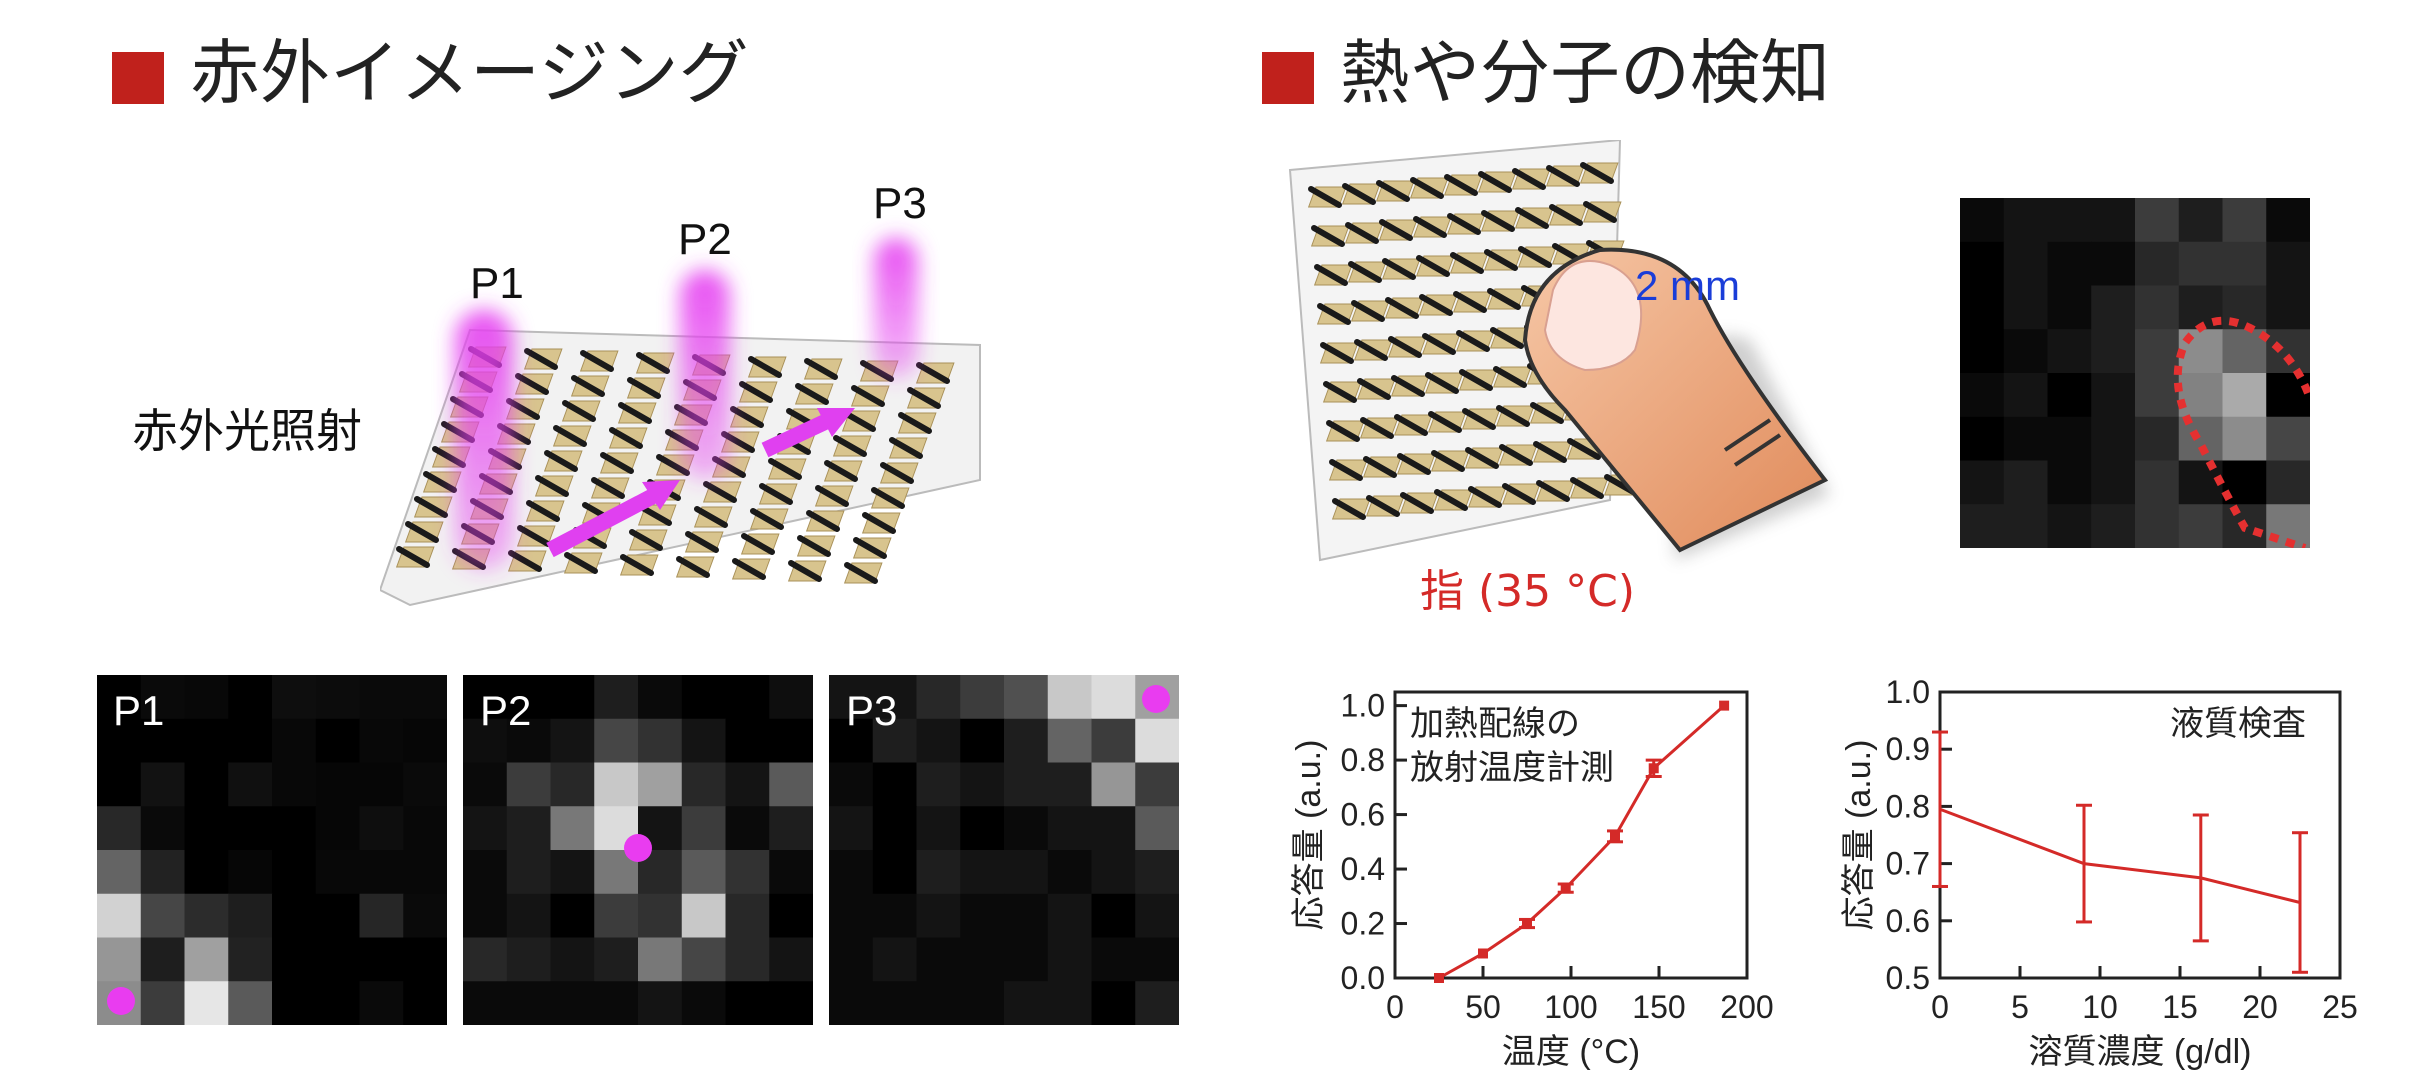 Image resolution: width=2424 pixels, height=1082 pixels. What do you see at coordinates (700, 483) in the screenshot?
I see `scan-arrows` at bounding box center [700, 483].